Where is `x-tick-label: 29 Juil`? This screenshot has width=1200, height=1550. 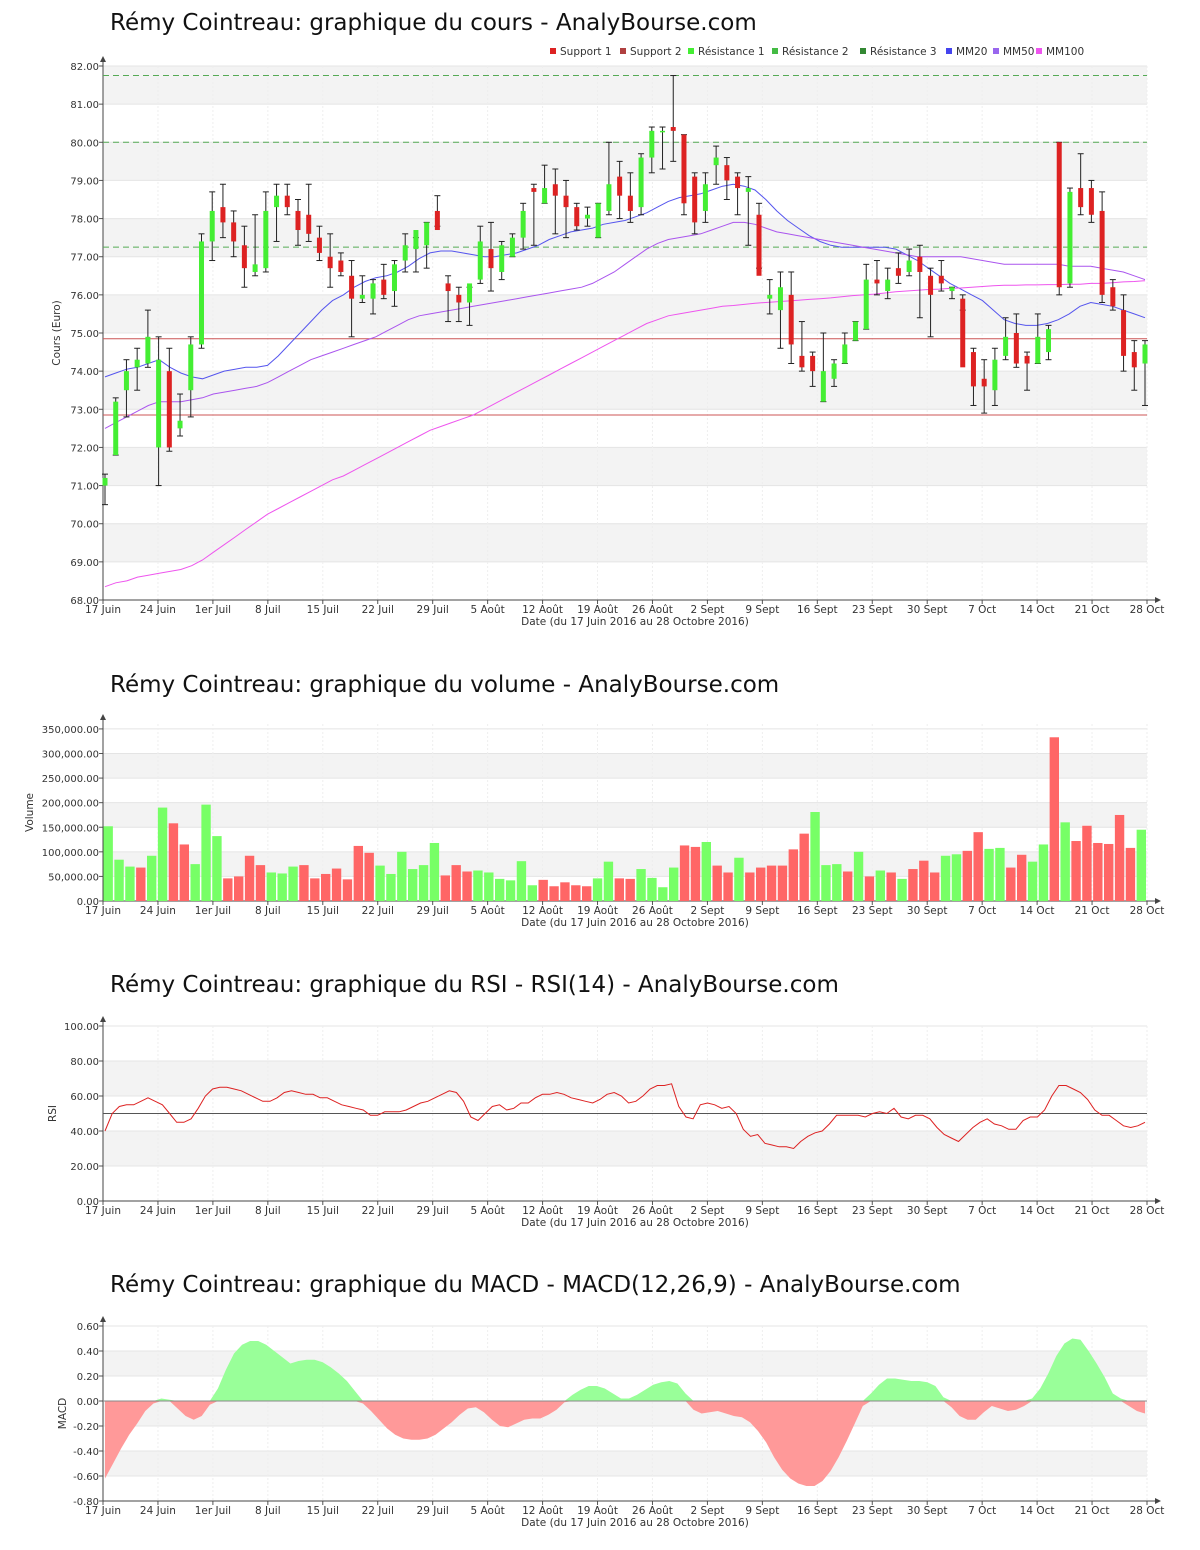 x-tick-label: 29 Juil is located at coordinates (433, 1211).